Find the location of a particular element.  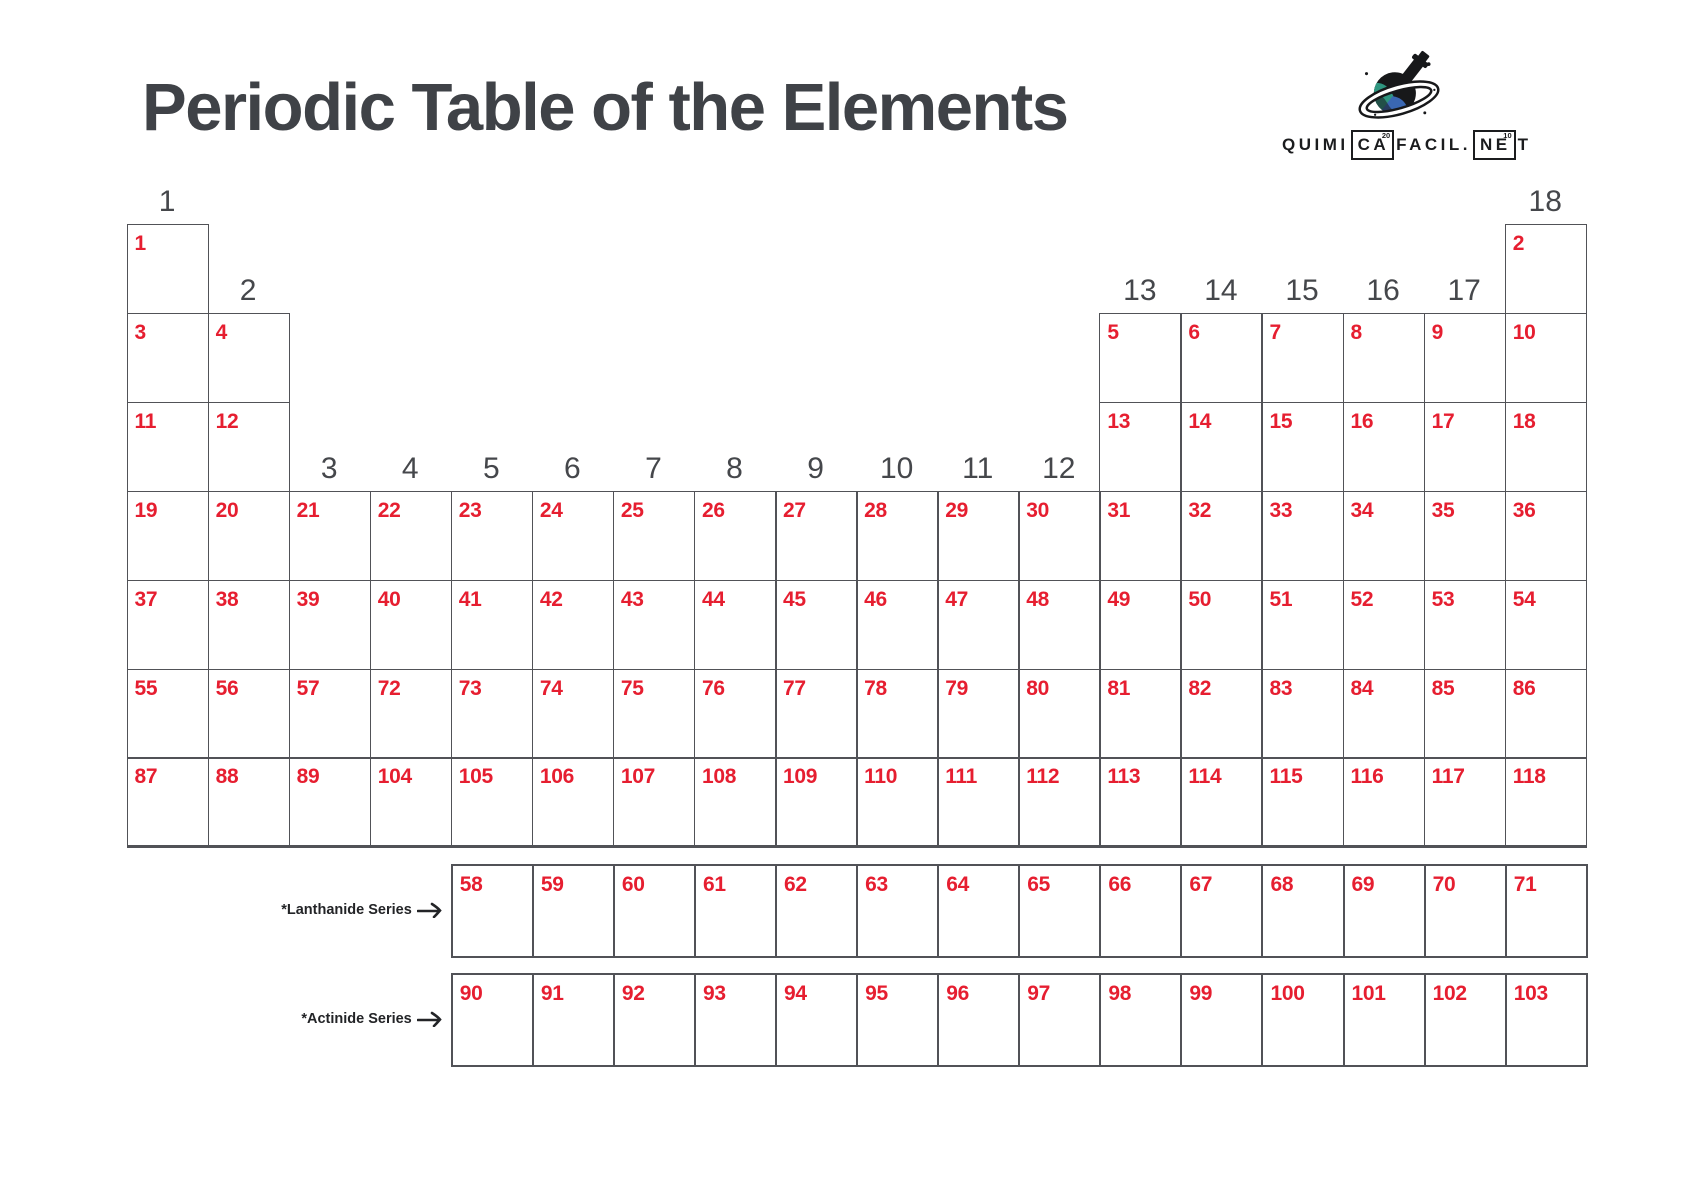

element-cell-2: 2 is located at coordinates (1546, 269).